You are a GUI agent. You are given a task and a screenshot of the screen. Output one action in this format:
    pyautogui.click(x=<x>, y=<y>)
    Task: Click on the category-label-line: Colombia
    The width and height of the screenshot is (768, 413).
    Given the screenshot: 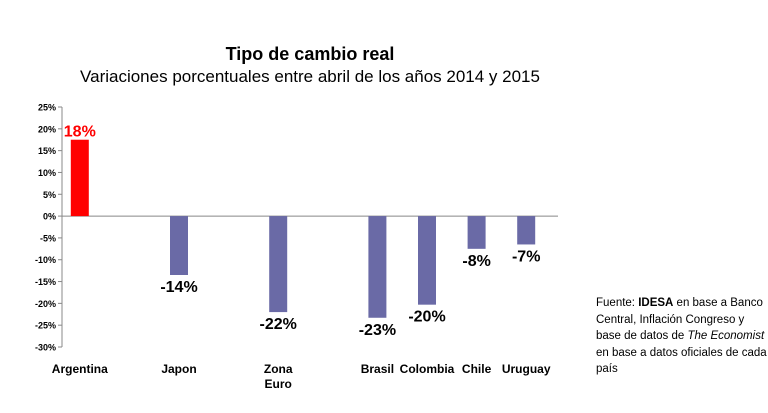 What is the action you would take?
    pyautogui.click(x=427, y=369)
    